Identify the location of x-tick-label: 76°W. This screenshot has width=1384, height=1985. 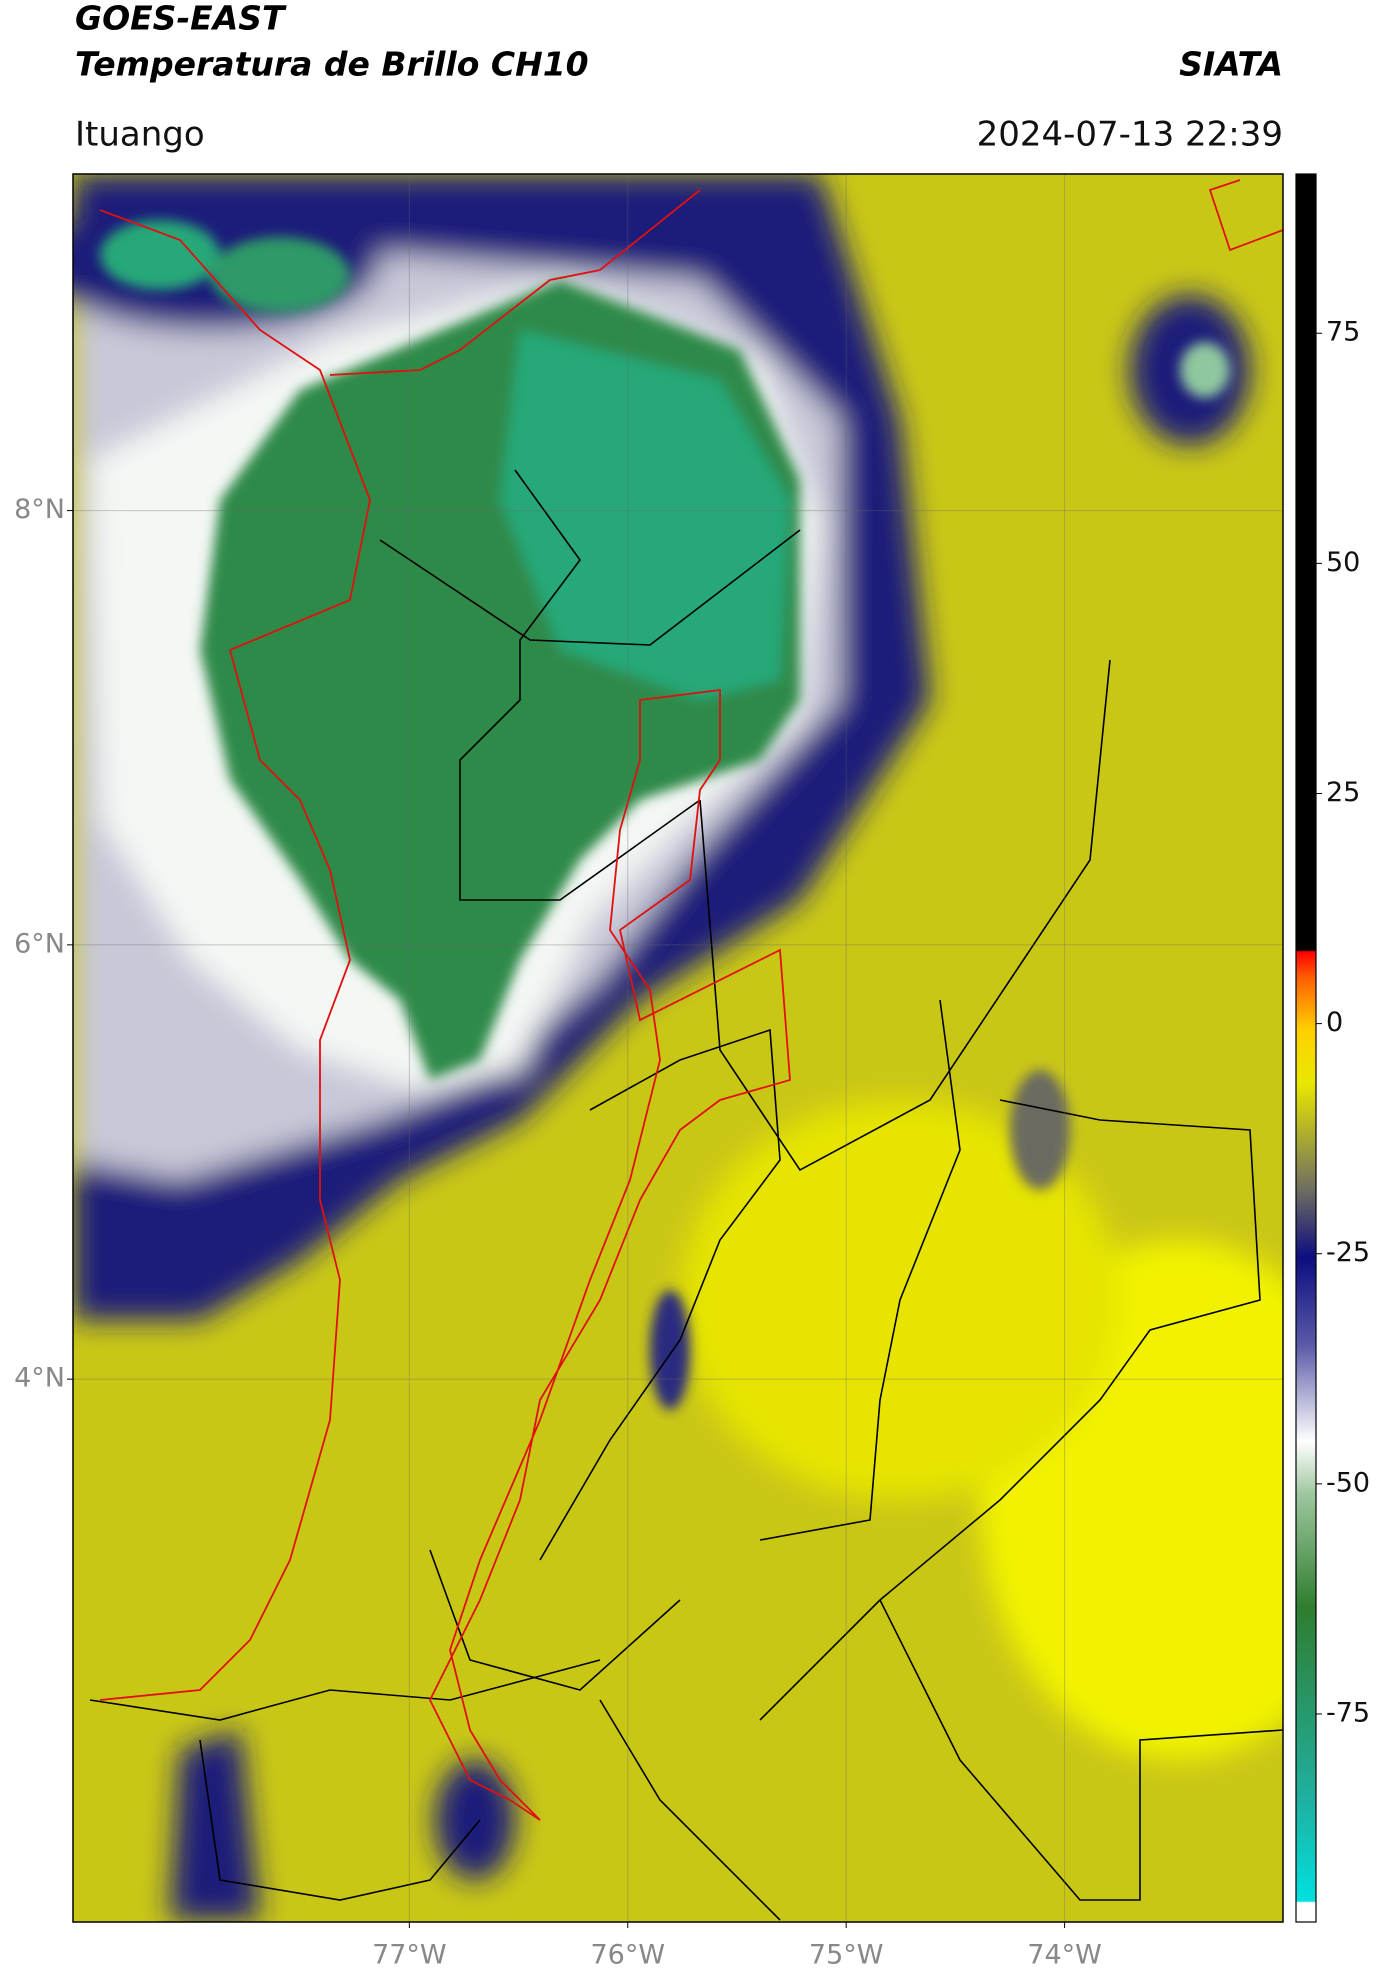
(627, 1955).